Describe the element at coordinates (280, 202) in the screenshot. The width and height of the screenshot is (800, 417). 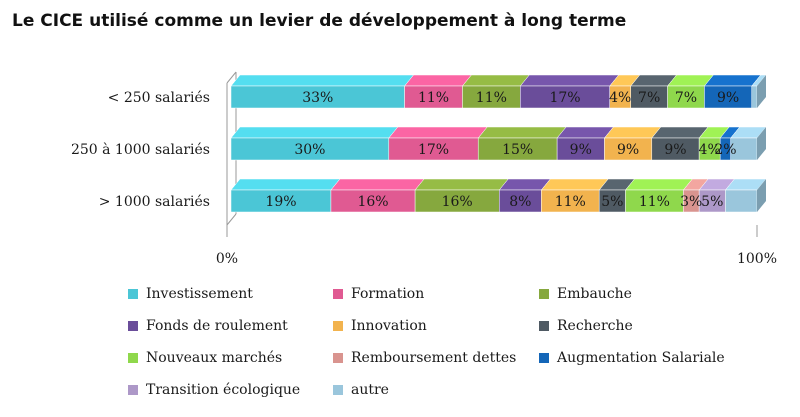
I see `data-label-investissement-row-3: 19%` at that location.